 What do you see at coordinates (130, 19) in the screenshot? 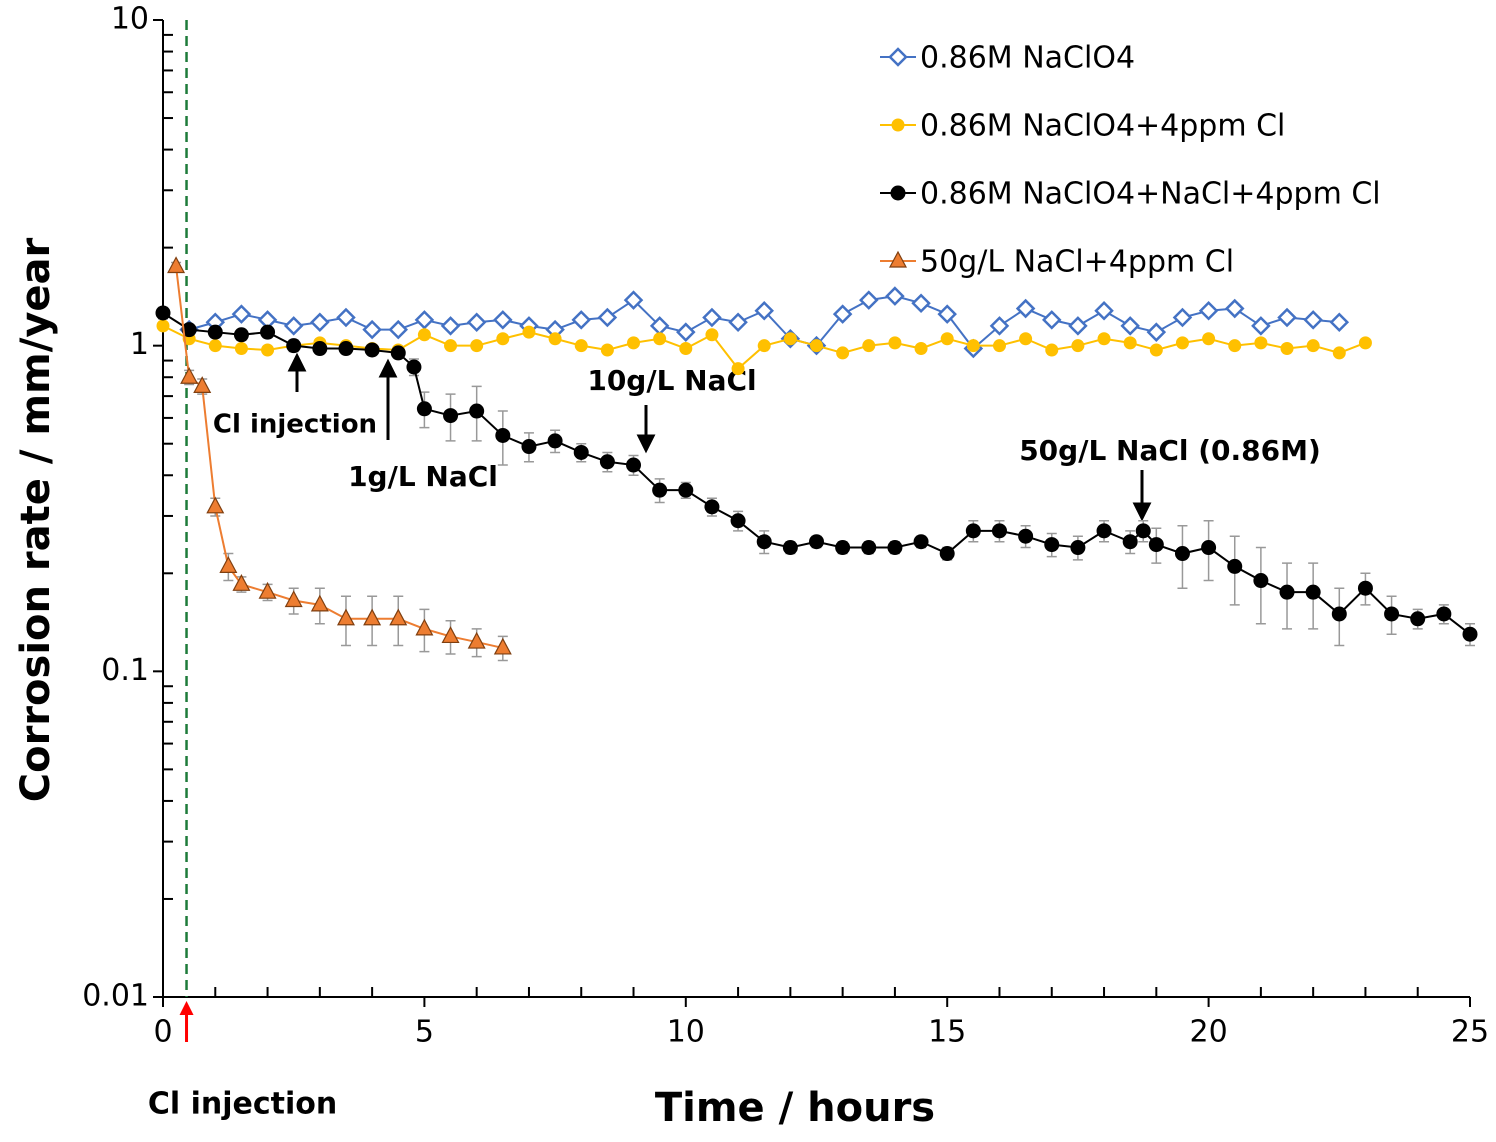
I see `y-tick-label: 10` at bounding box center [130, 19].